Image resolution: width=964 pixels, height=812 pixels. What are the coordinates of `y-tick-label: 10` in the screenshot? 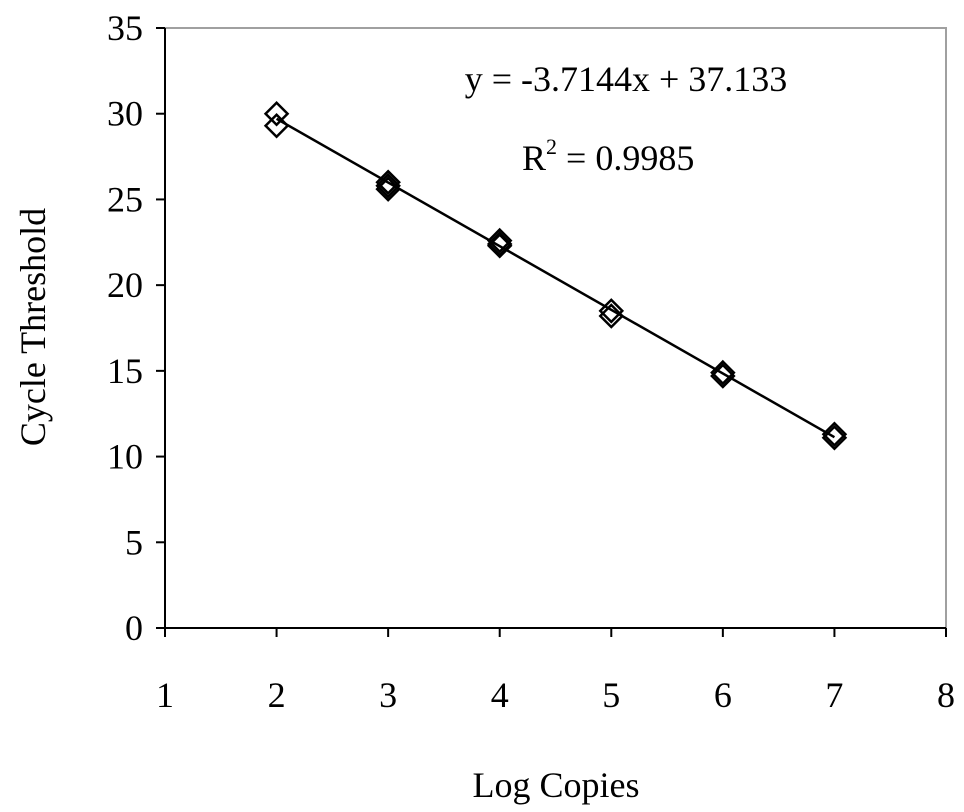 It's located at (125, 457).